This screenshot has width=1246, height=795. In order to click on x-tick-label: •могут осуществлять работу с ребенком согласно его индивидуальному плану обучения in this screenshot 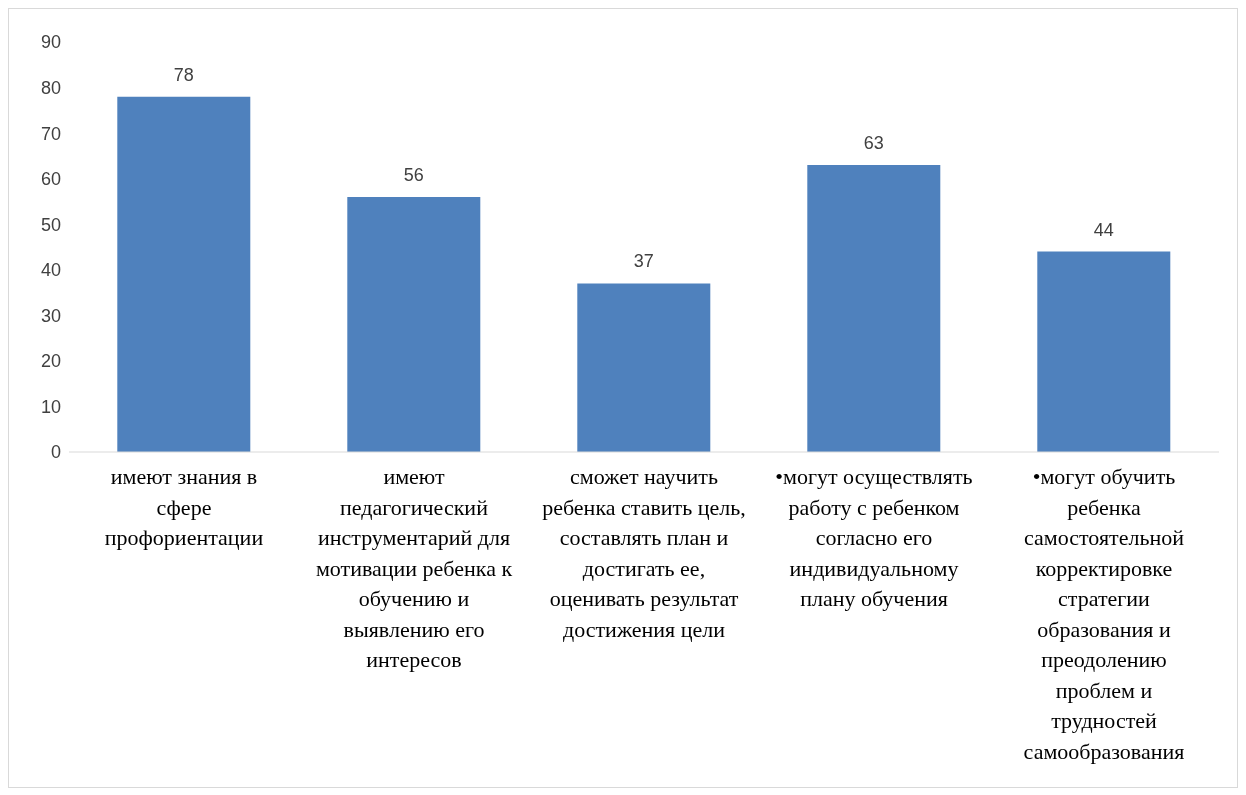, I will do `click(874, 537)`.